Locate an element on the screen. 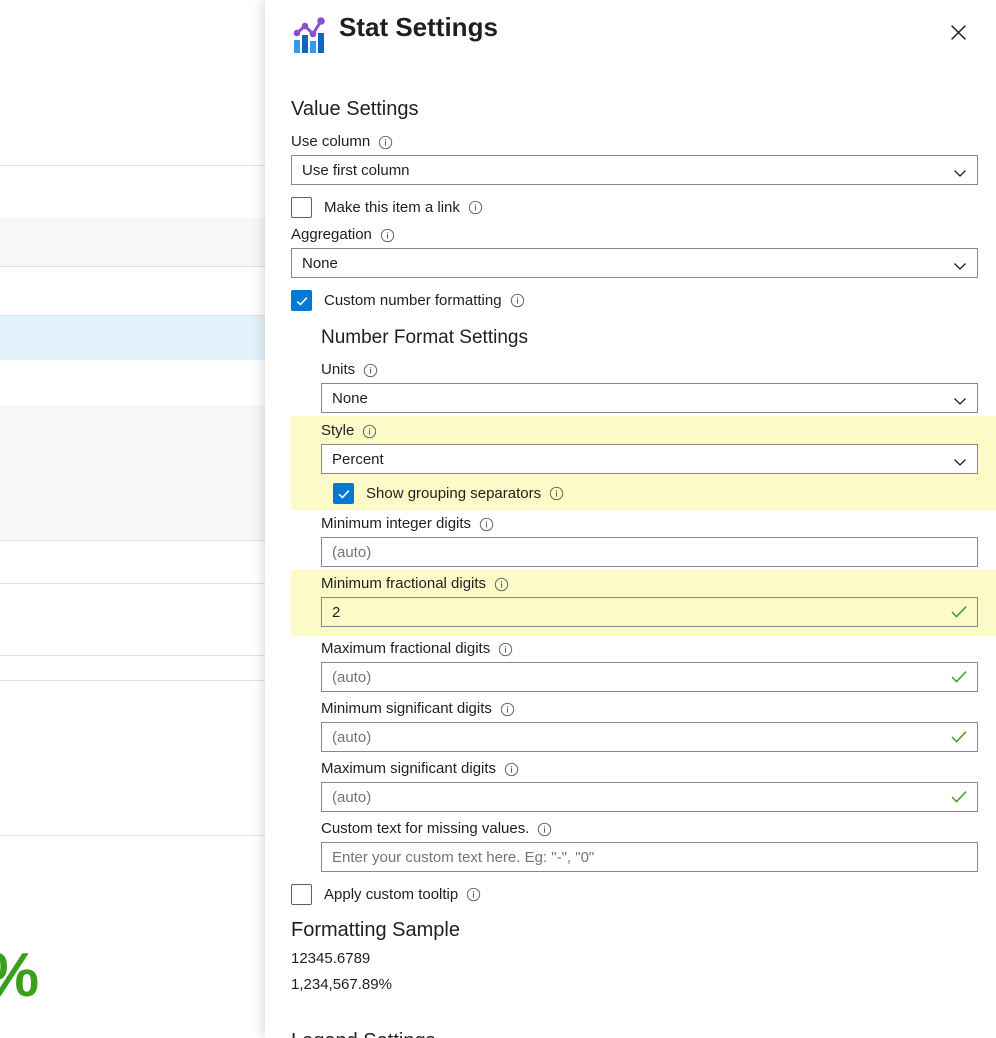 Image resolution: width=996 pixels, height=1038 pixels. custom-missing-text-label: Custom text for missing values. is located at coordinates (649, 828).